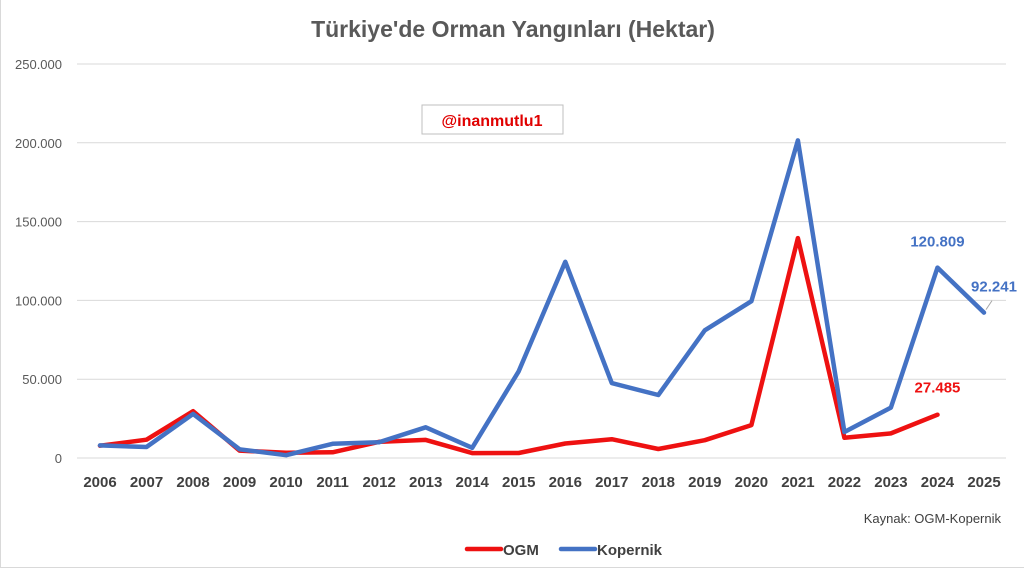 The width and height of the screenshot is (1025, 569). Describe the element at coordinates (38, 64) in the screenshot. I see `y-tick-label: 250.000` at that location.